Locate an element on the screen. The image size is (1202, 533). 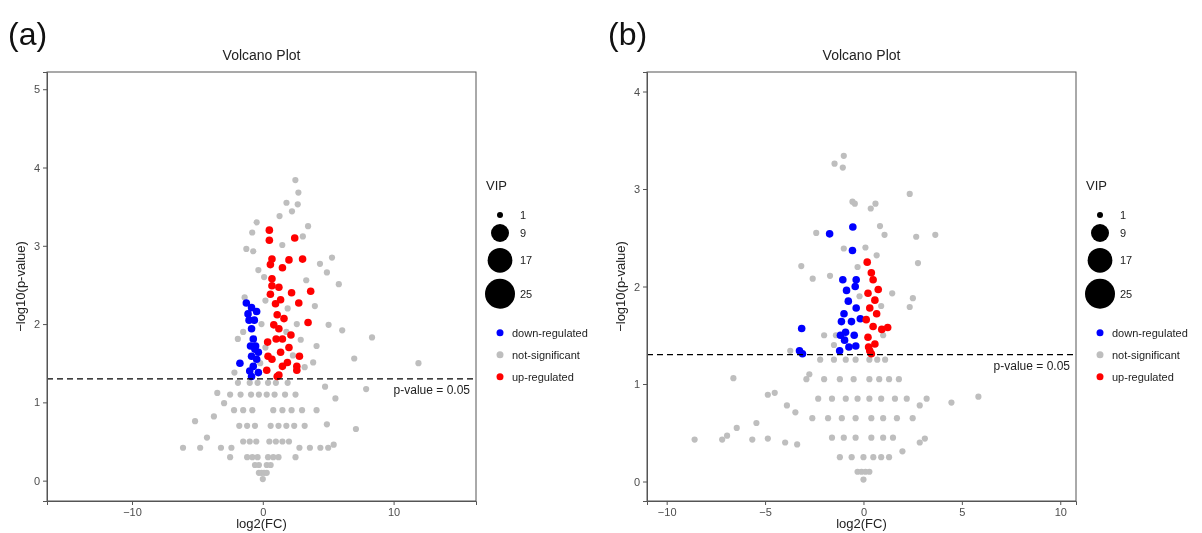
y-tick-label: 5 is located at coordinates (36, 89).